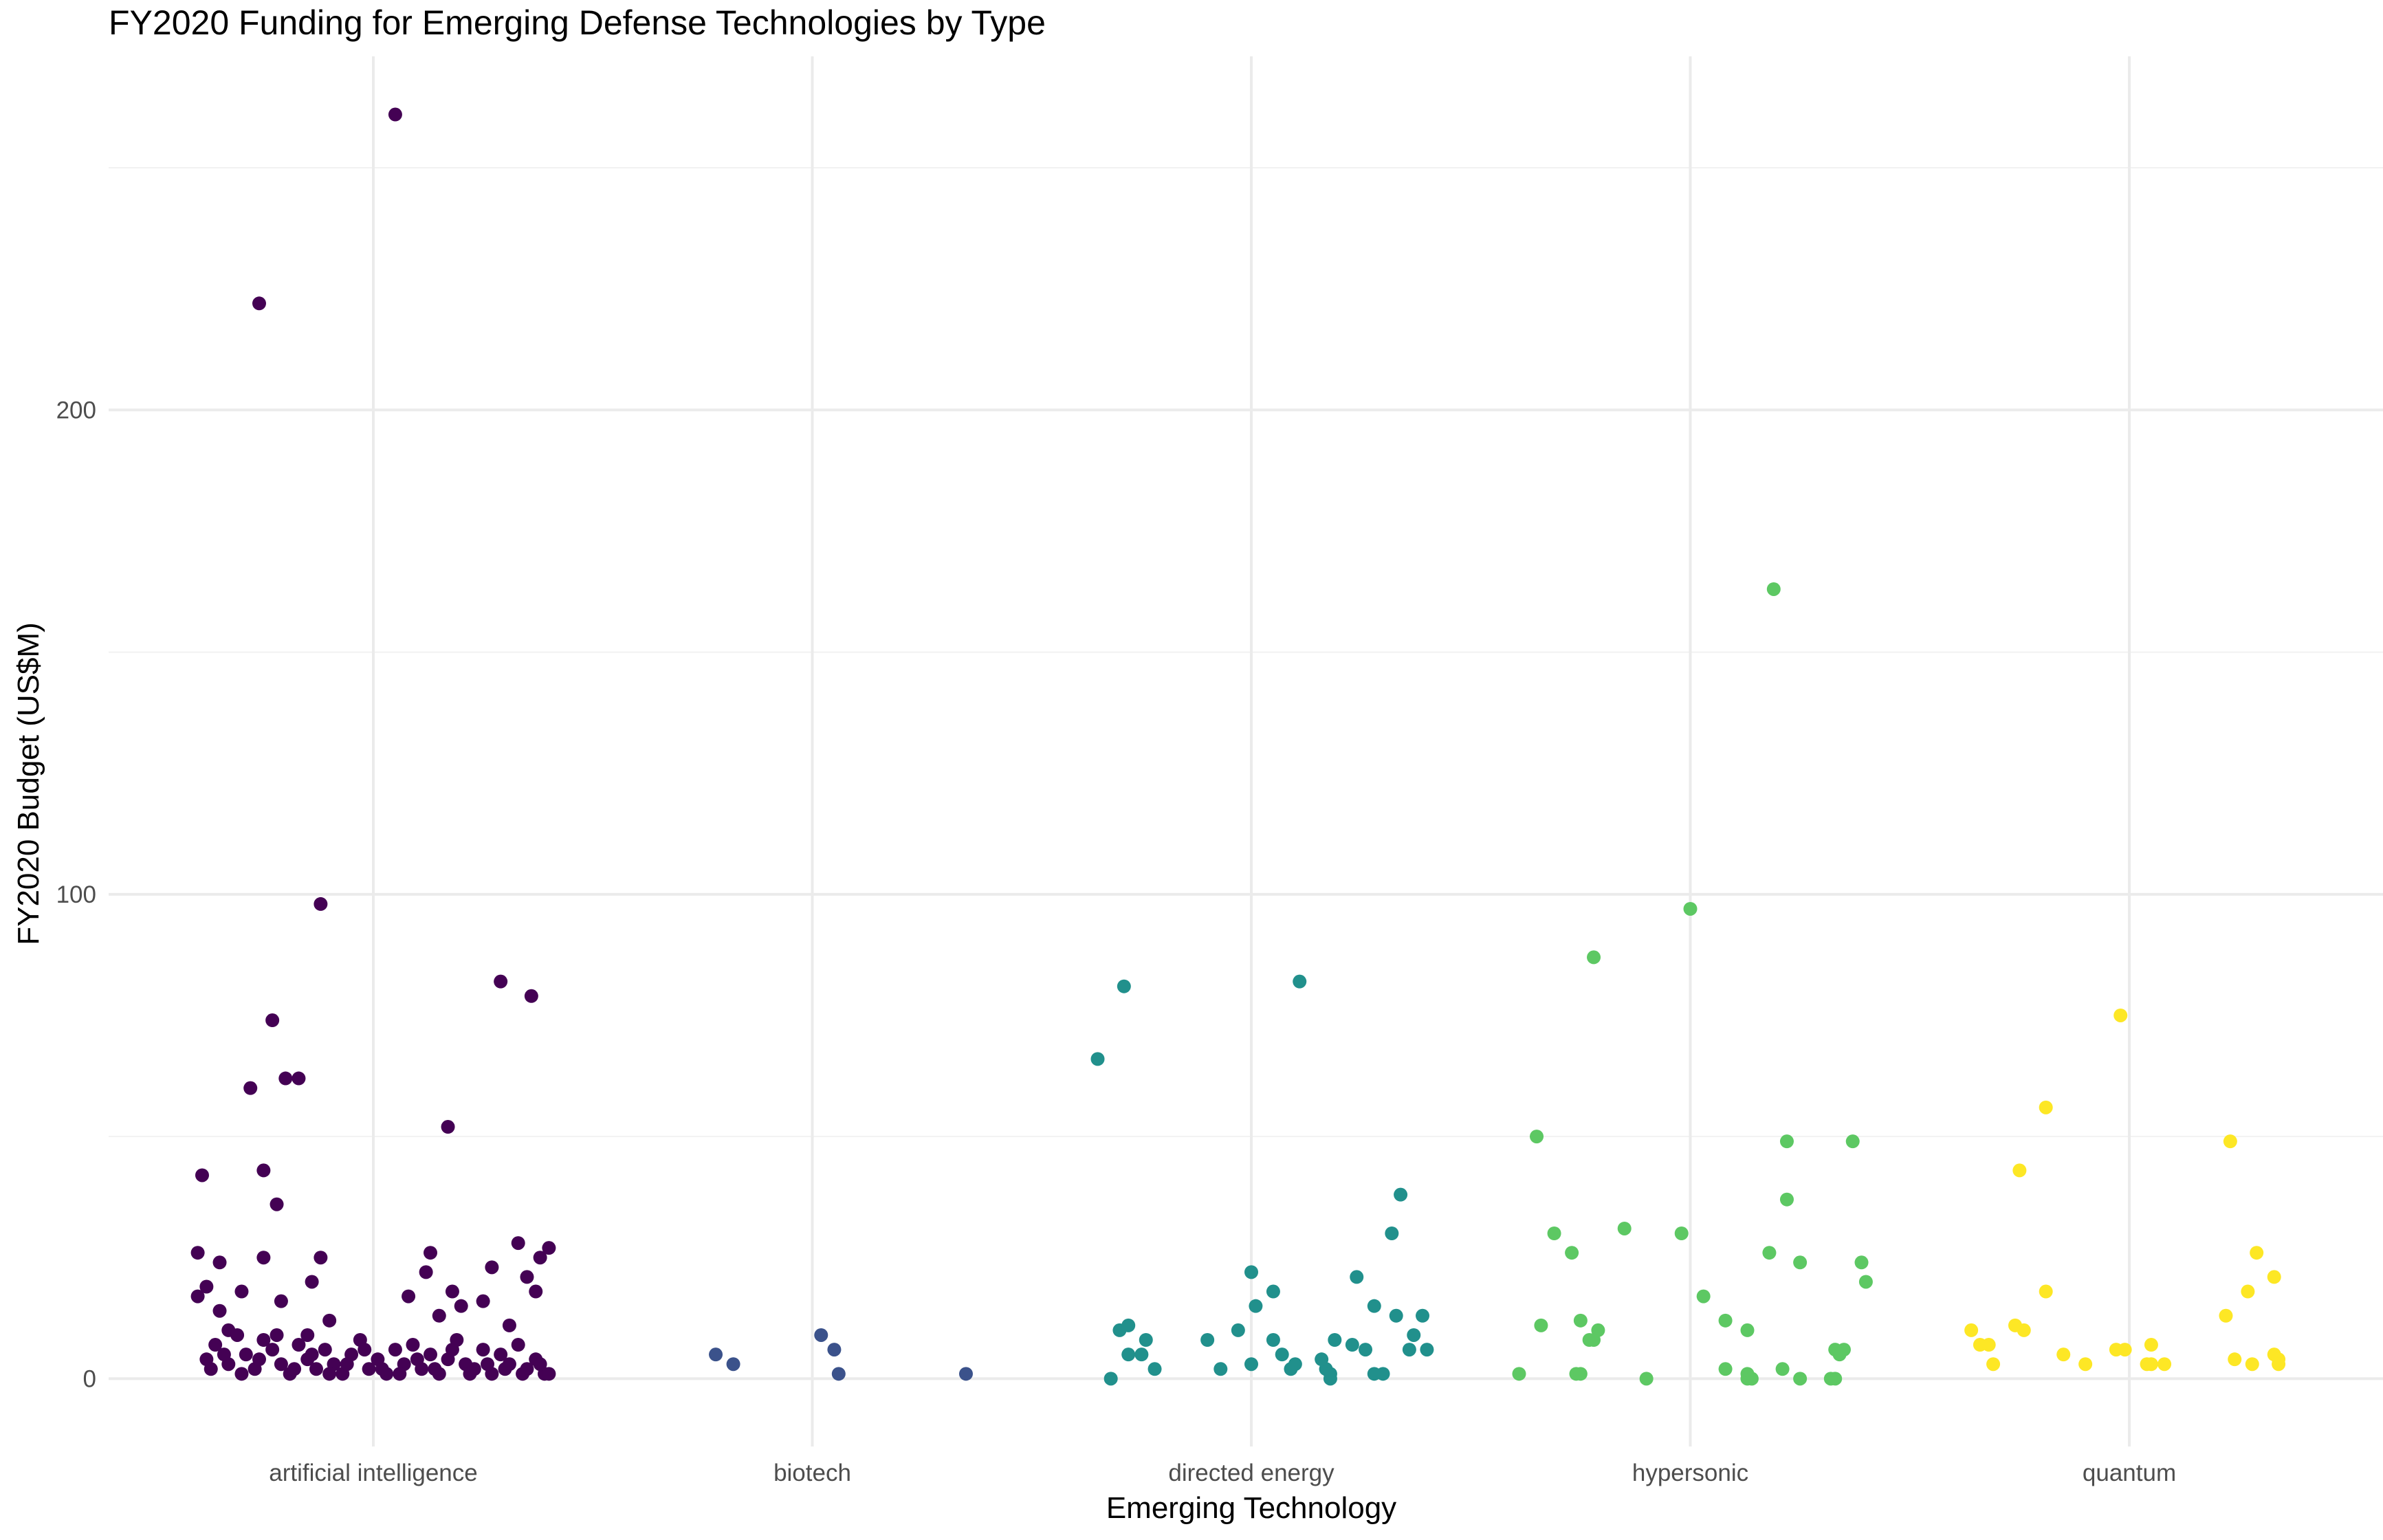  I want to click on y-tick-labels: 0 100 200, so click(76, 895).